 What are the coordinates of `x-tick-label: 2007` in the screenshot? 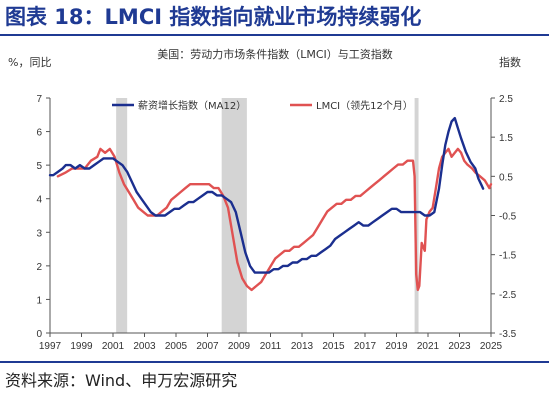 It's located at (207, 346).